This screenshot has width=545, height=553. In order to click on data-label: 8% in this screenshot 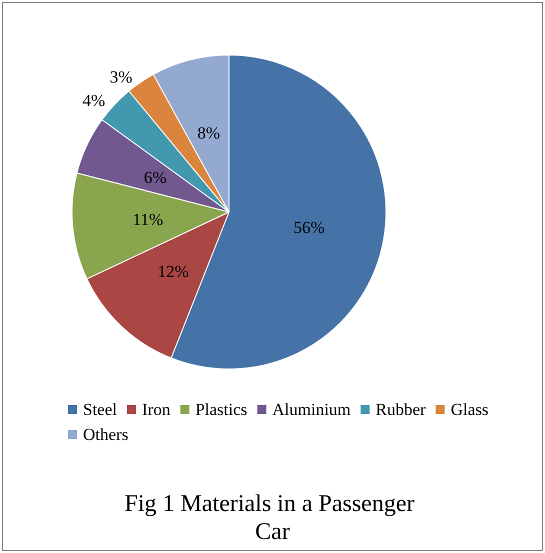, I will do `click(208, 133)`.